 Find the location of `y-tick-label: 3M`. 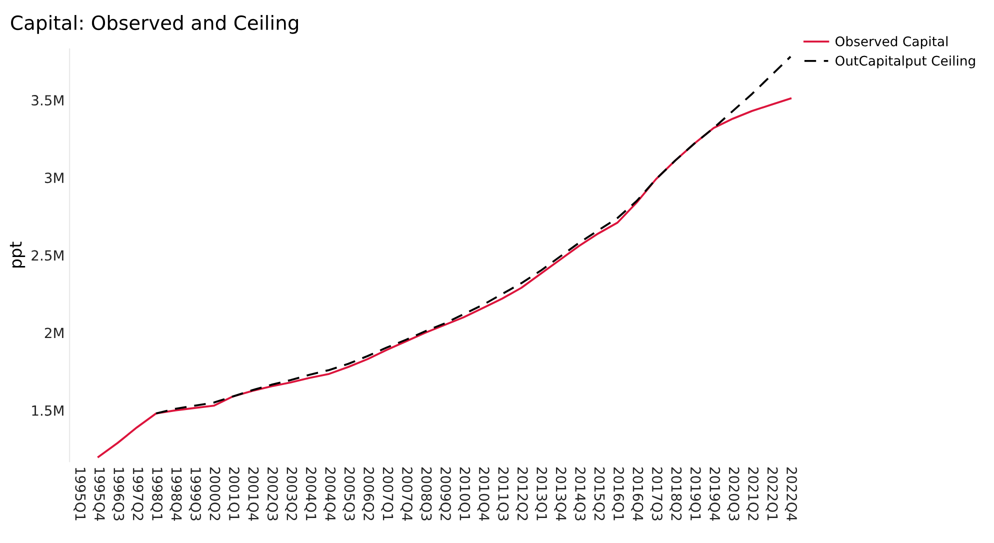

y-tick-label: 3M is located at coordinates (54, 178).